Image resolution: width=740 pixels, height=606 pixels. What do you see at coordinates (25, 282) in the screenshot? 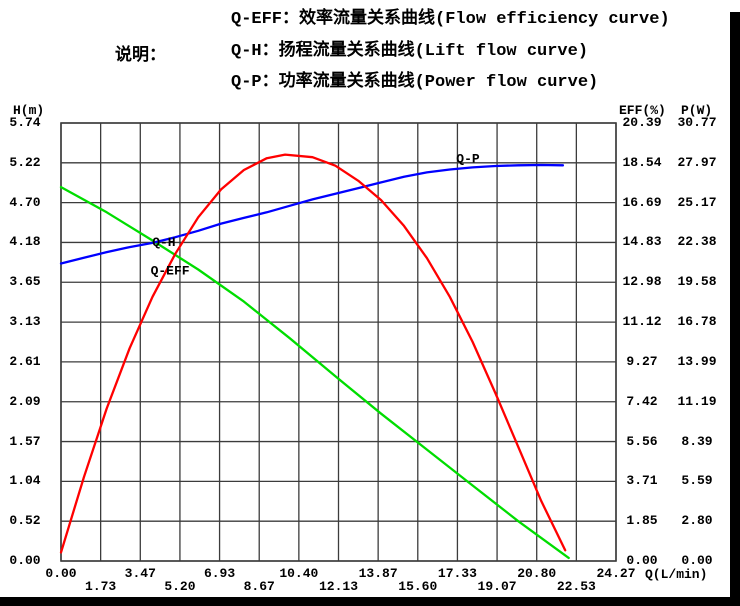
I see `h-axis-tick: 3.65` at bounding box center [25, 282].